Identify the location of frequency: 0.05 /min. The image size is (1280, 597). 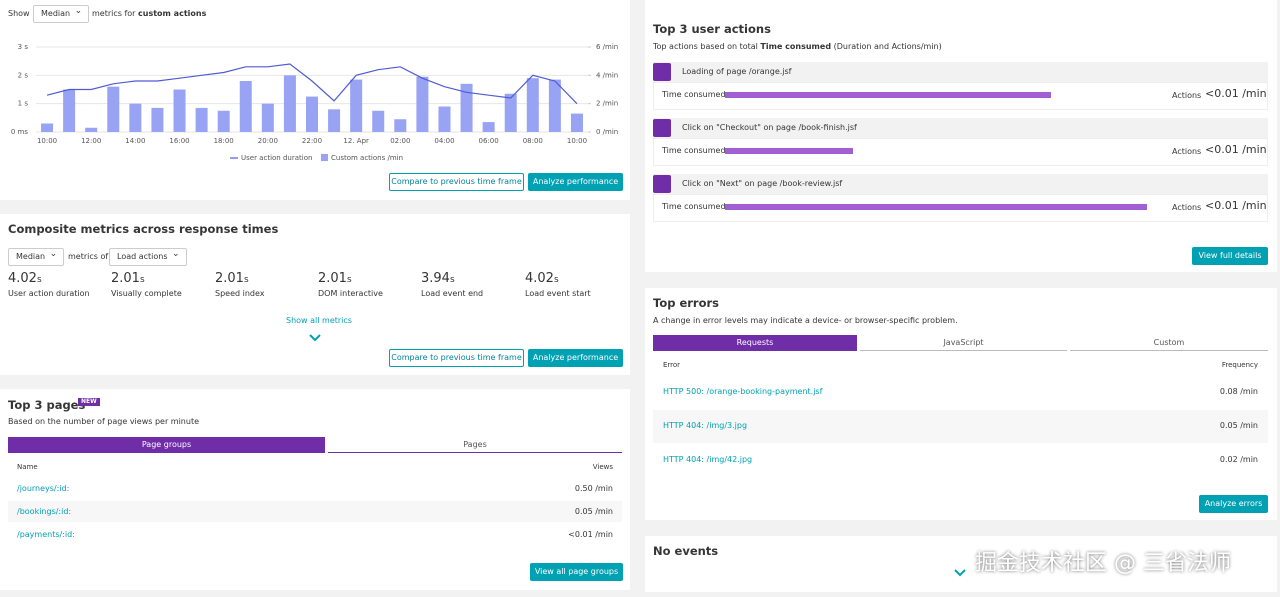
(1238, 425).